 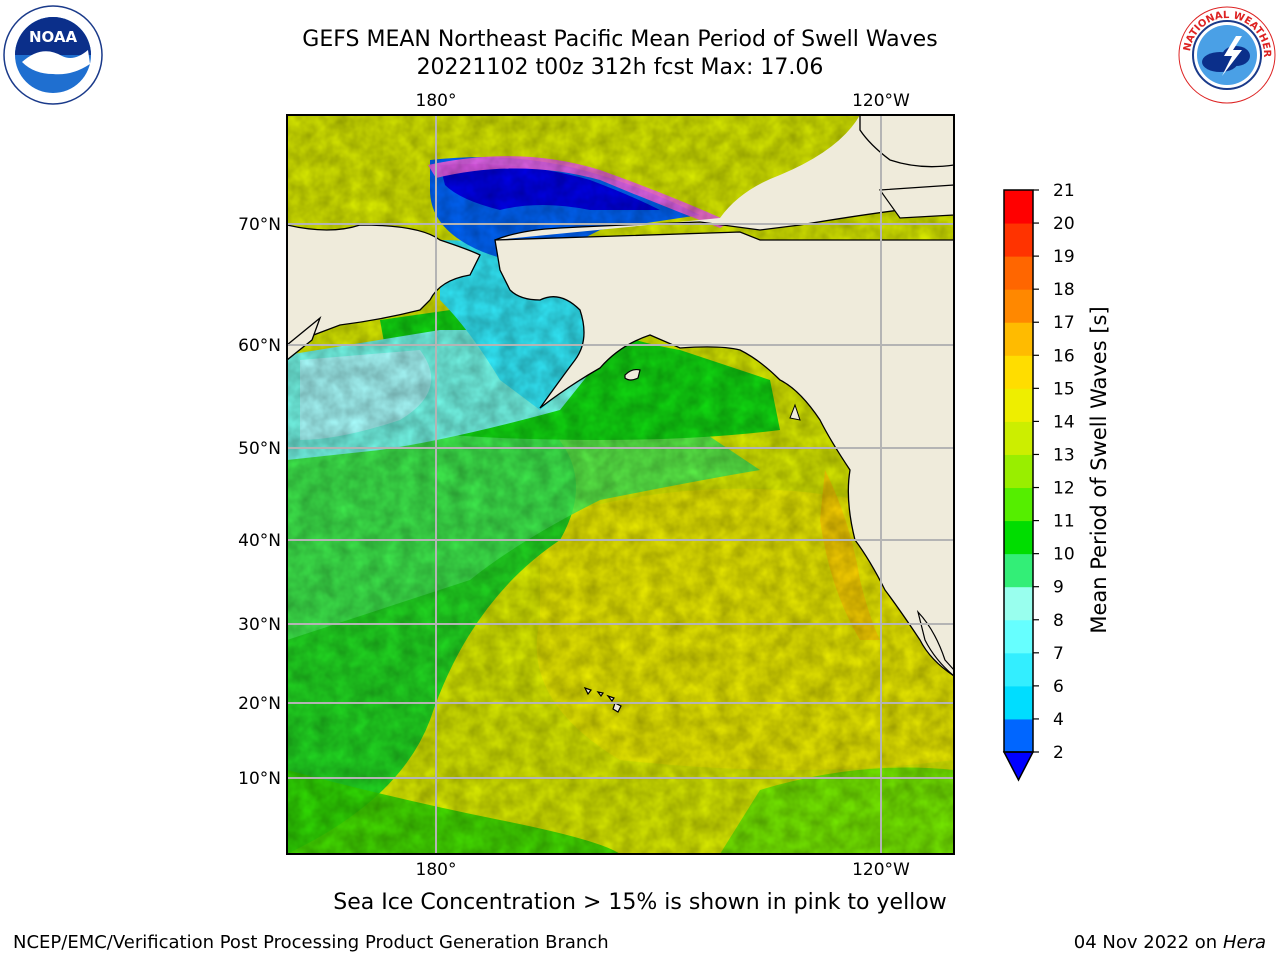 What do you see at coordinates (1064, 422) in the screenshot?
I see `colorbar-tick-label: 14` at bounding box center [1064, 422].